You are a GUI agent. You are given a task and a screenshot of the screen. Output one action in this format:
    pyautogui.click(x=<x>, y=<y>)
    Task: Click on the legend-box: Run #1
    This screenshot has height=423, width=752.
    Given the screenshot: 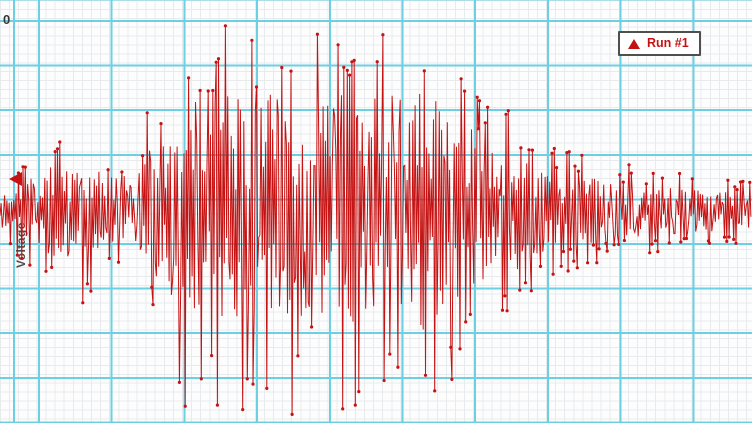 What is the action you would take?
    pyautogui.click(x=659, y=43)
    